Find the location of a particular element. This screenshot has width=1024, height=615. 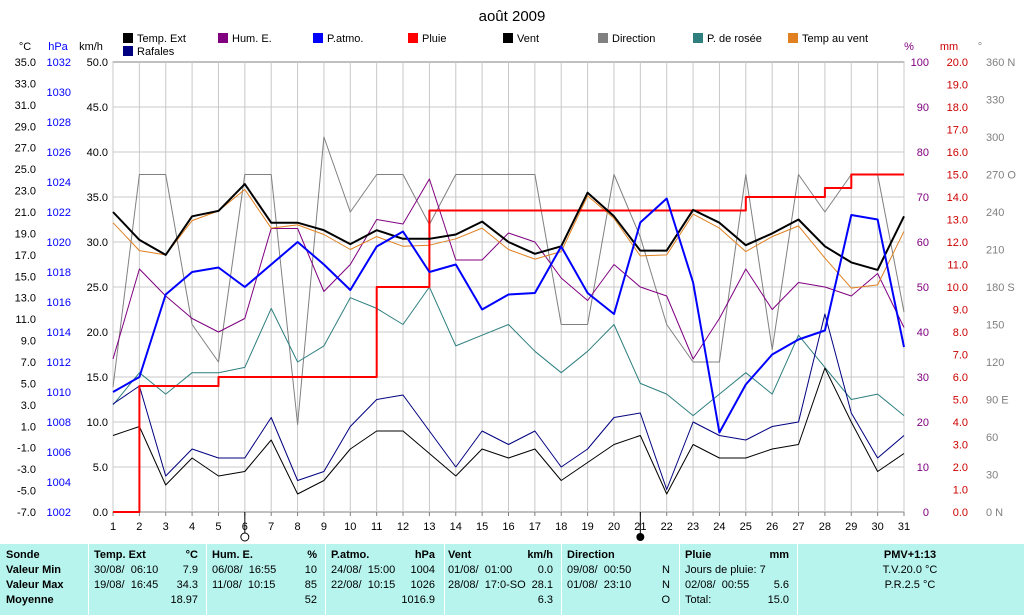

x-tick-label: 19 is located at coordinates (587, 527).